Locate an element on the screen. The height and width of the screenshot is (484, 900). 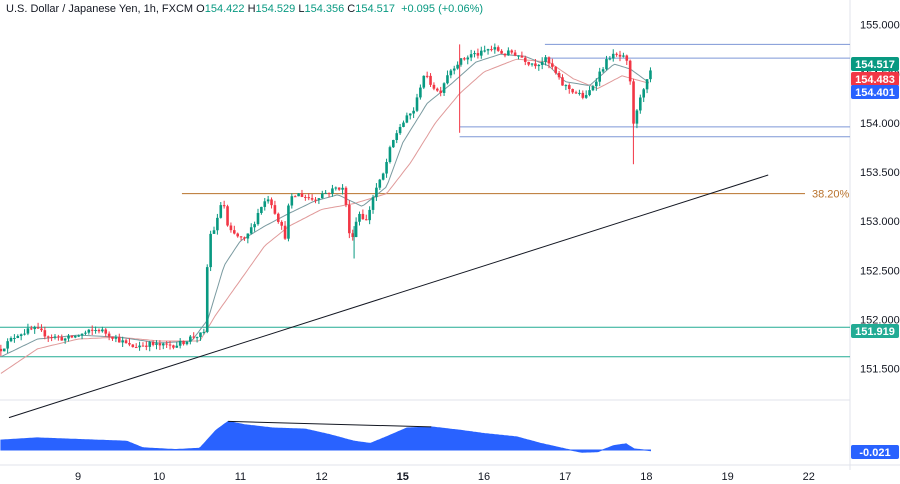
price-badge: 154.401 is located at coordinates (875, 92).